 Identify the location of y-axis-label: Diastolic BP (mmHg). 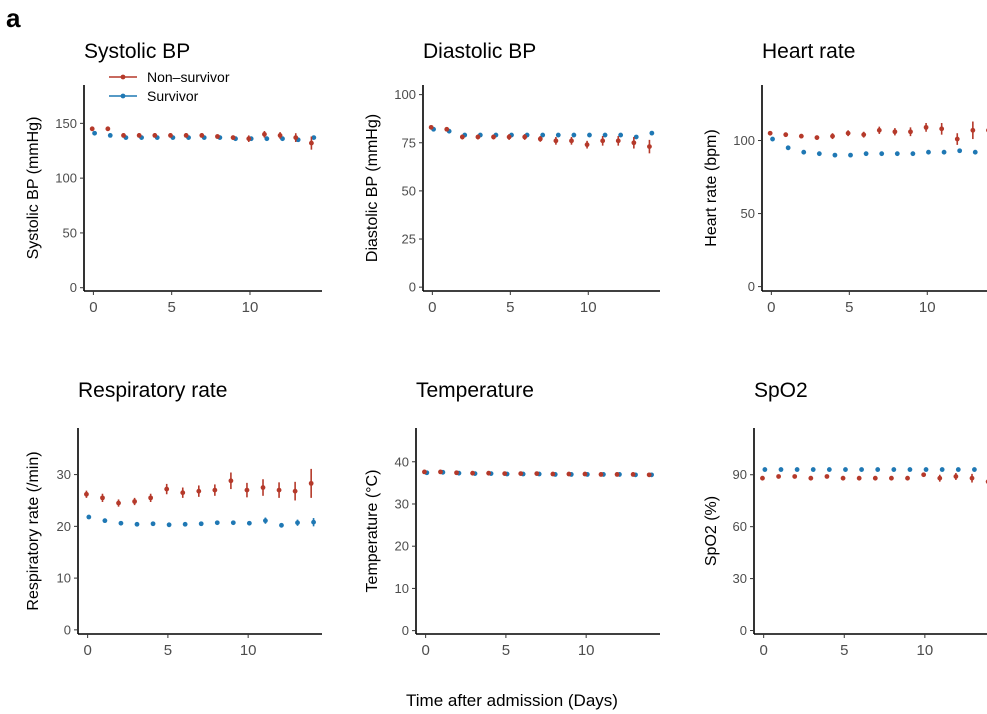
(372, 188).